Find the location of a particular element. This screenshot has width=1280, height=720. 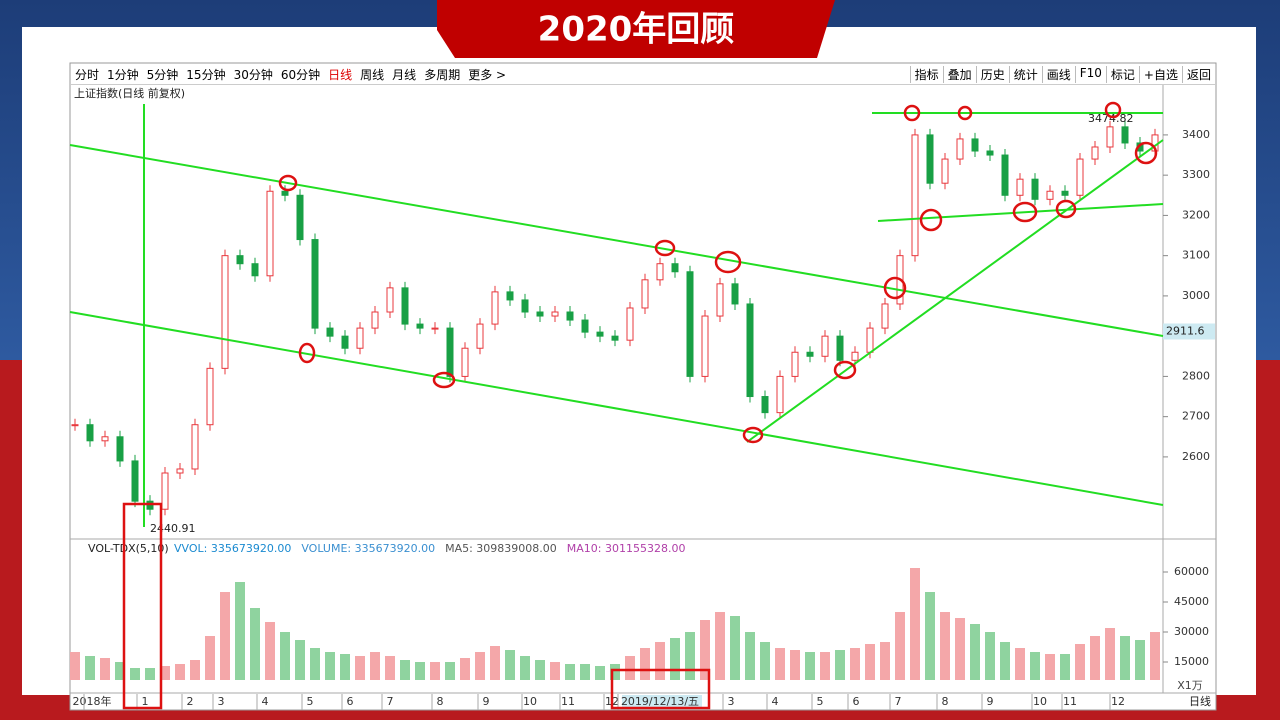

toolbar-button: 周线 is located at coordinates (372, 74).